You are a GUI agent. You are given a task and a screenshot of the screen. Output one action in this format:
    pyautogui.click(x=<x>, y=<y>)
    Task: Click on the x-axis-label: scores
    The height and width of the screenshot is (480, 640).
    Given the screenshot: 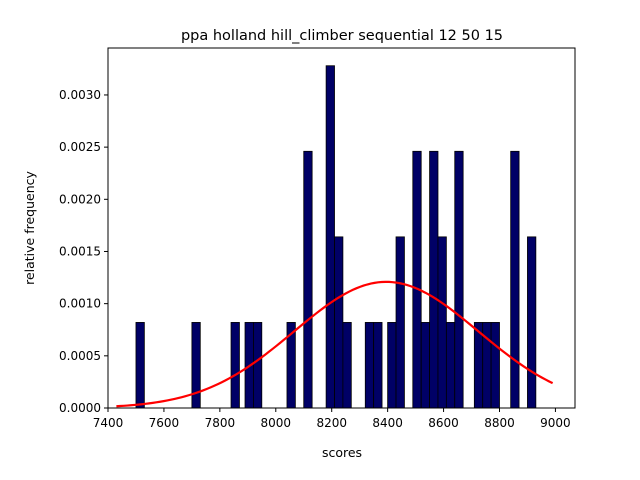 What is the action you would take?
    pyautogui.click(x=342, y=452)
    